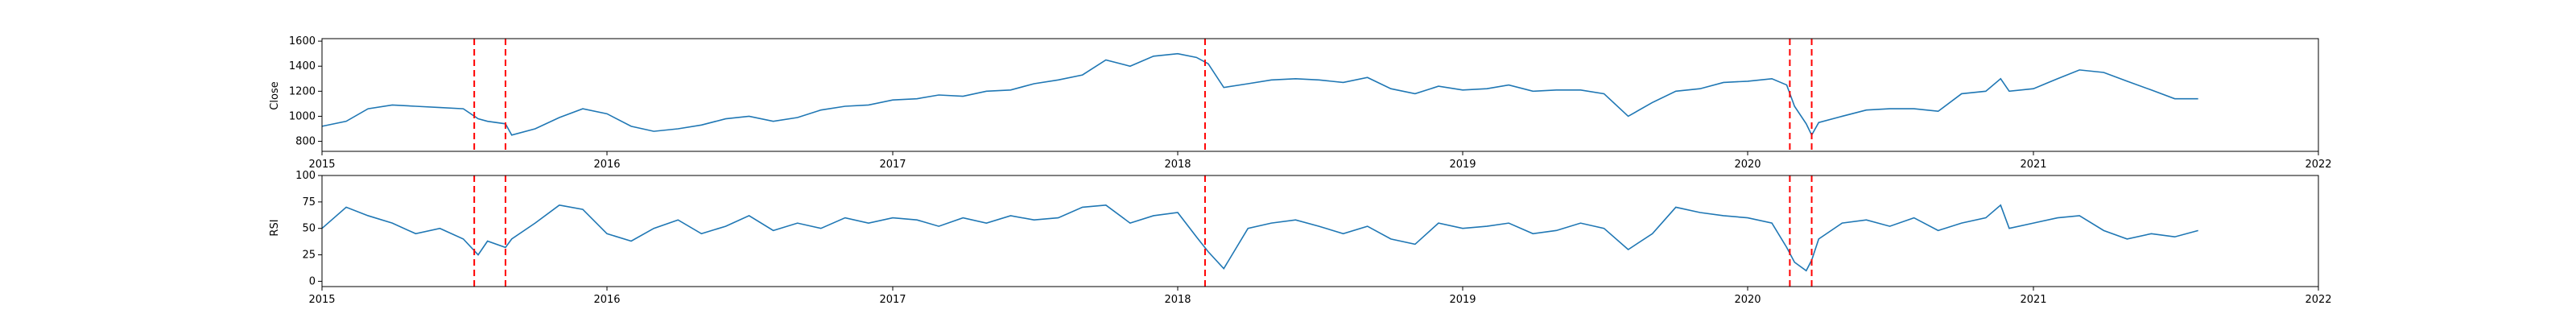 The image size is (2576, 322). I want to click on rsi-xtick-label: 2020, so click(1747, 300).